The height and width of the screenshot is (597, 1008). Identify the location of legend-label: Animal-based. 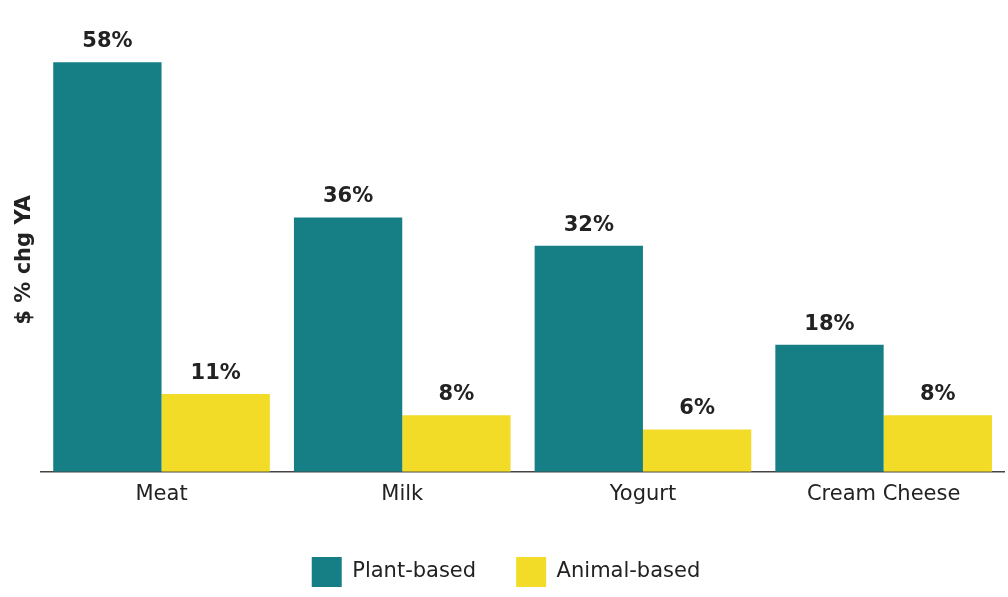
(628, 570).